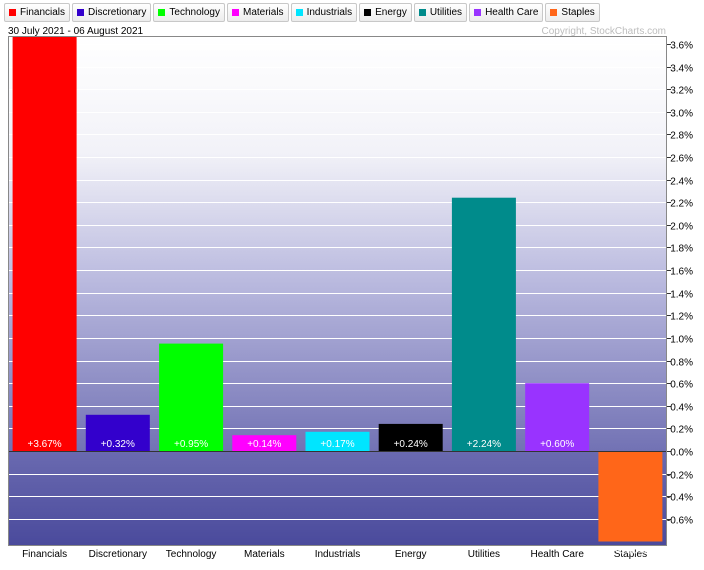 This screenshot has height=570, width=704. I want to click on x-tick-label: Technology, so click(191, 554).